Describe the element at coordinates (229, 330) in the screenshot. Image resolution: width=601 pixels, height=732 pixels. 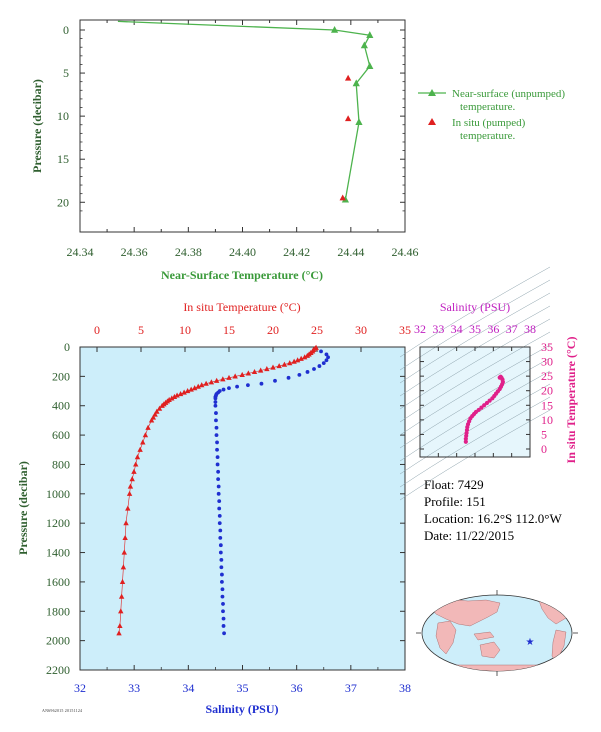
I see `profile-temperature-tick-label: 15` at that location.